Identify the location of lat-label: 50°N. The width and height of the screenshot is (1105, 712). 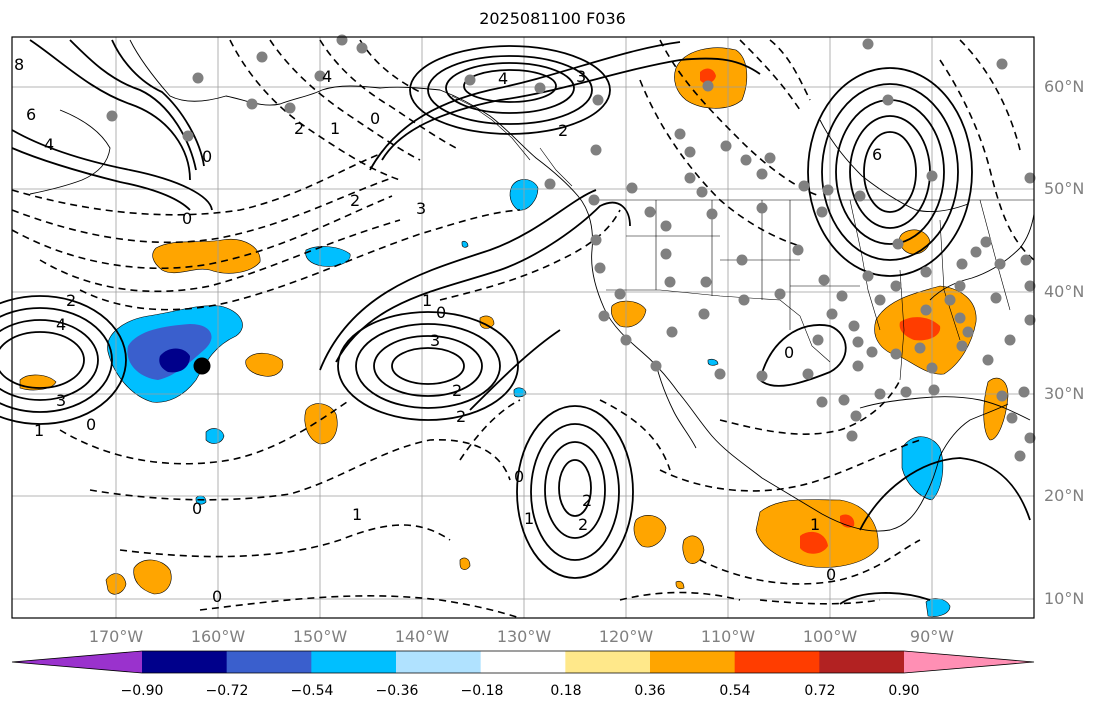
(1064, 188).